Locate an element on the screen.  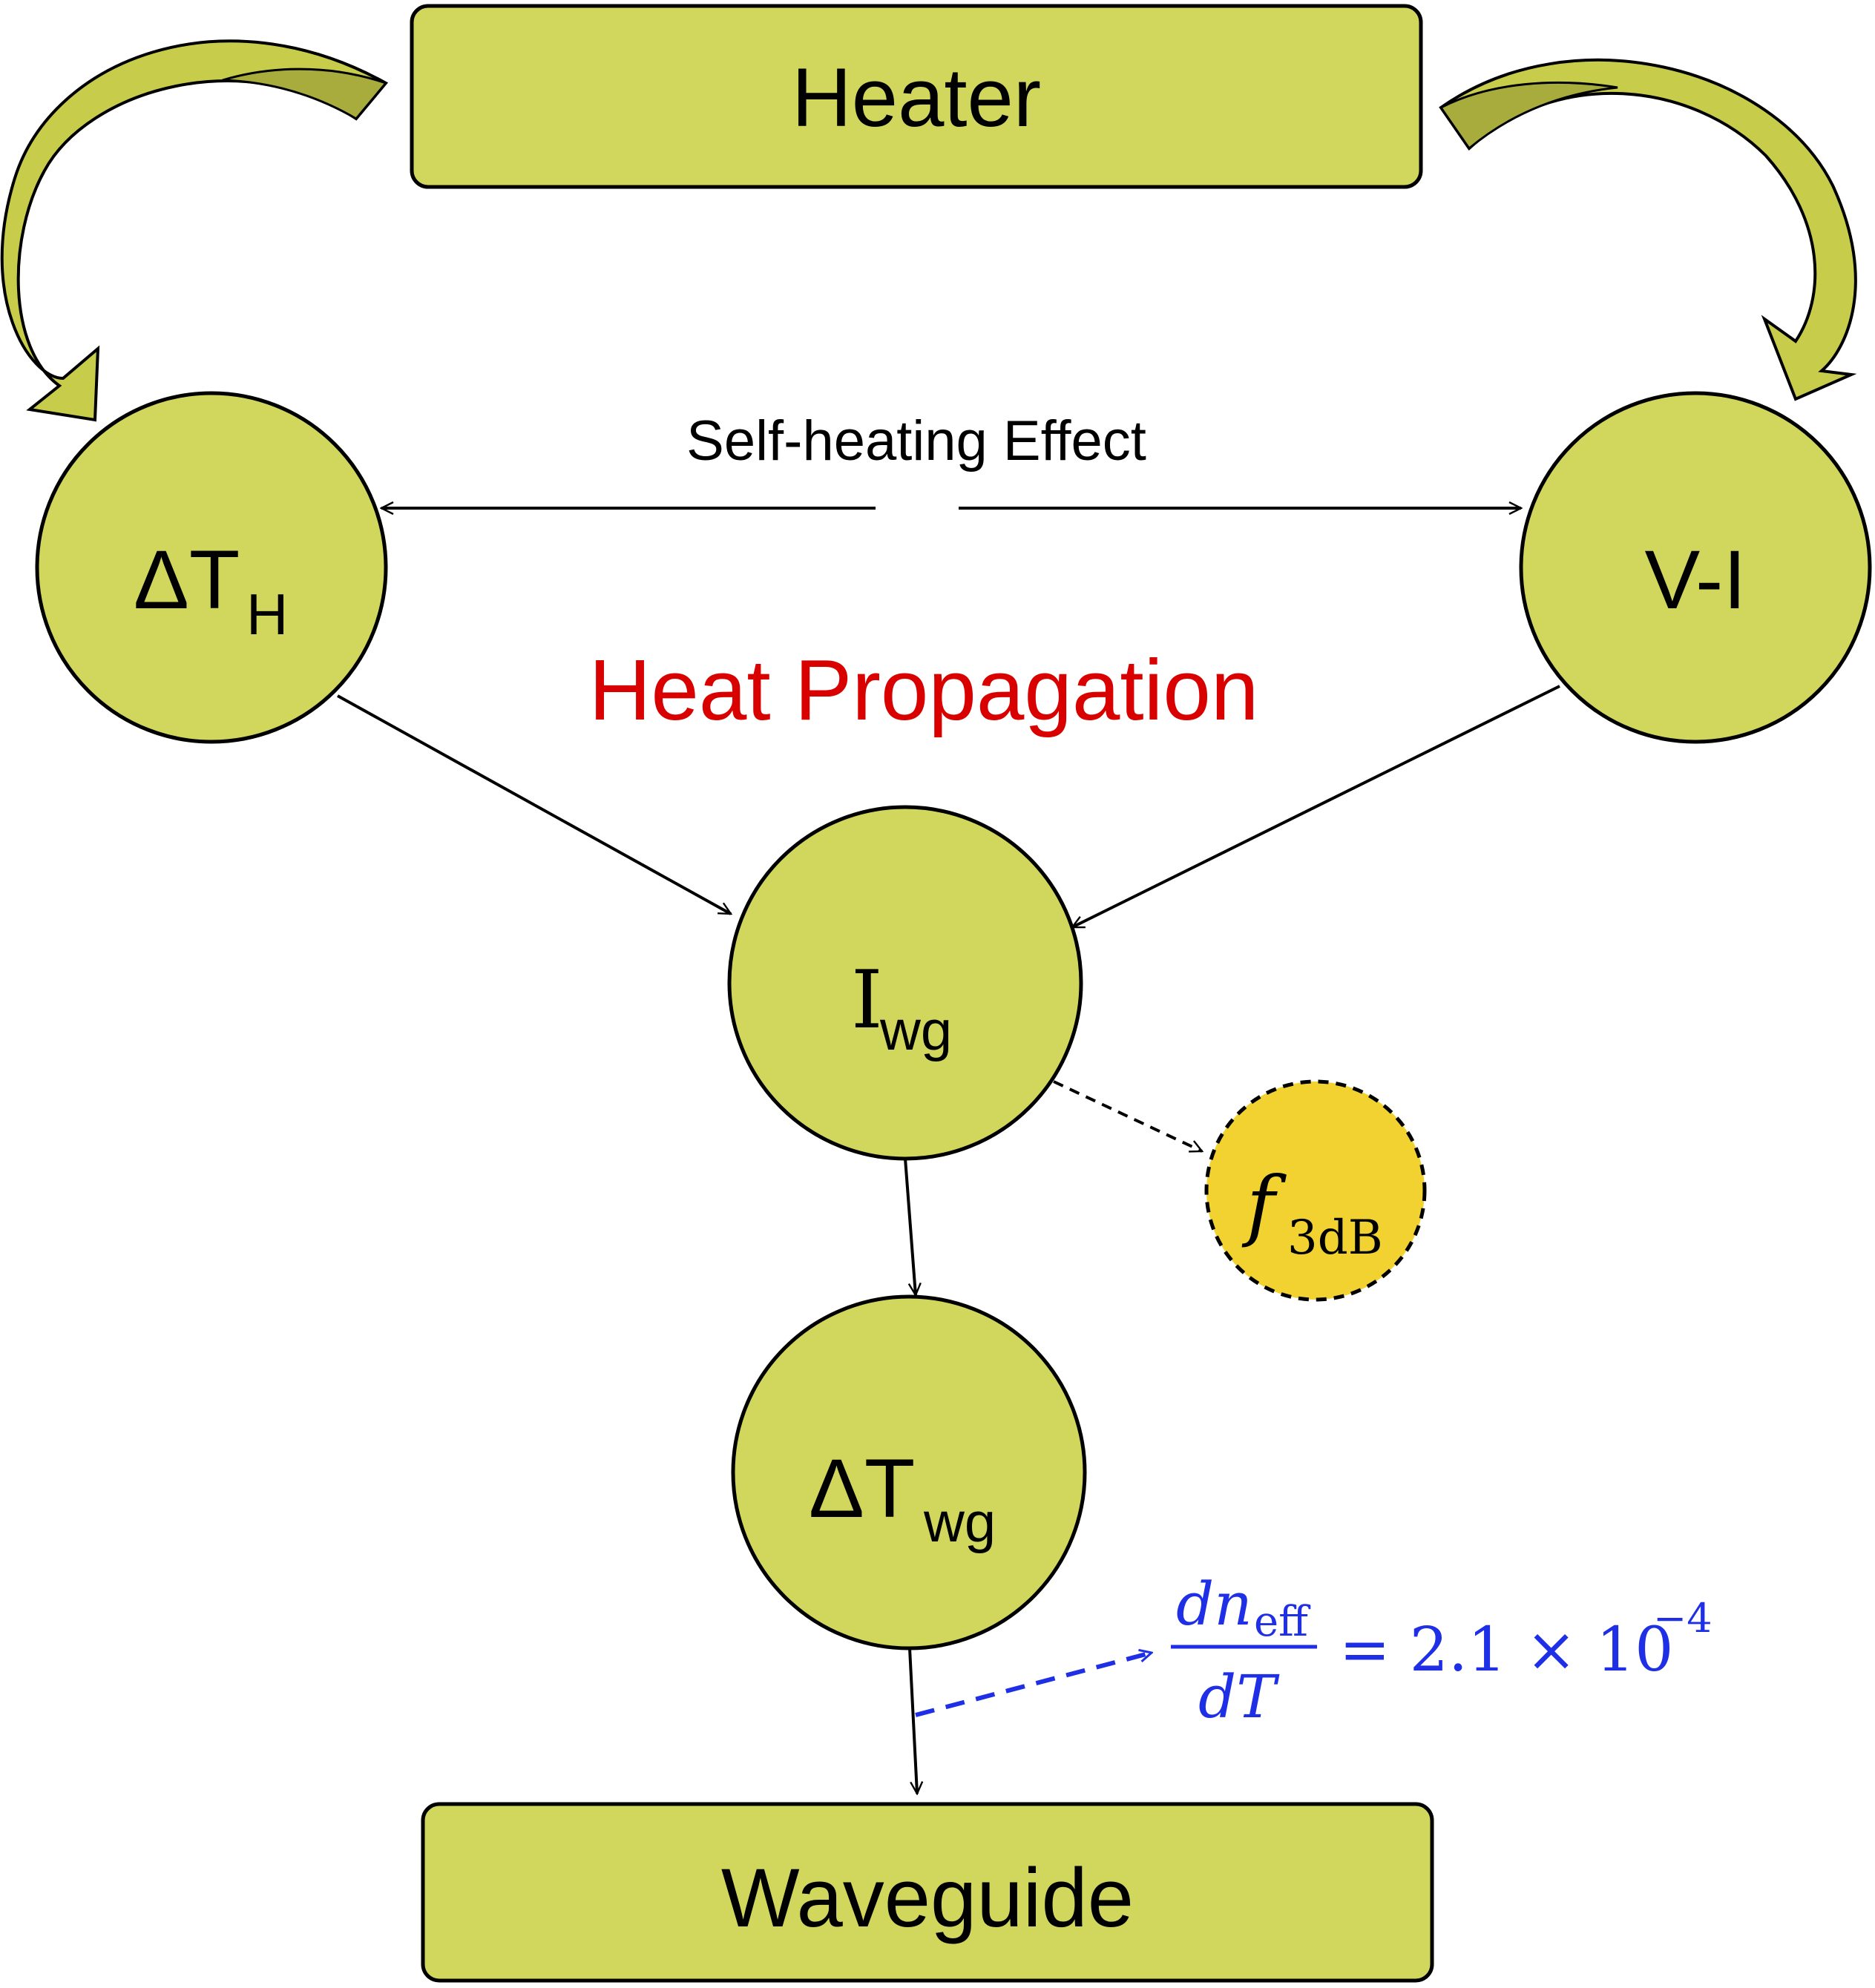
heat-propagation-label: Heat Propagation is located at coordinates (924, 690).